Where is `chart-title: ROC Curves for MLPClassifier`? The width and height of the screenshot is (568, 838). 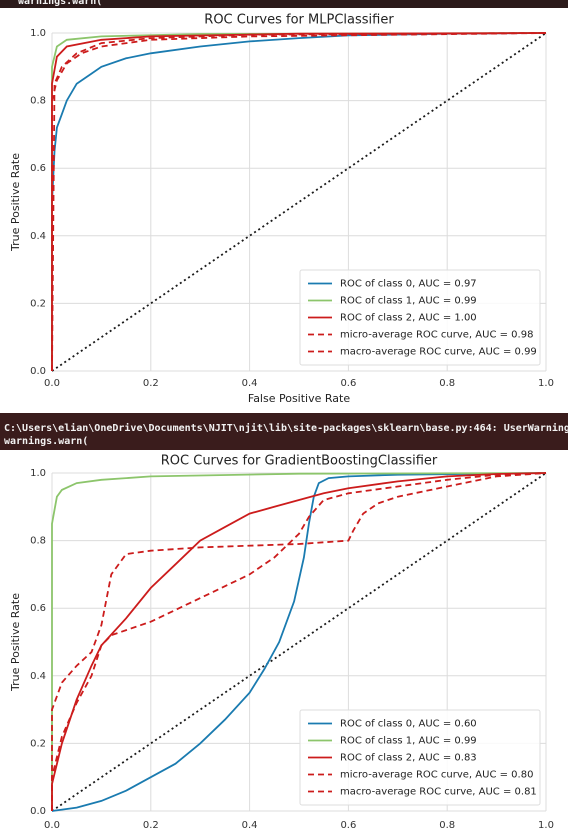
chart-title: ROC Curves for MLPClassifier is located at coordinates (299, 20).